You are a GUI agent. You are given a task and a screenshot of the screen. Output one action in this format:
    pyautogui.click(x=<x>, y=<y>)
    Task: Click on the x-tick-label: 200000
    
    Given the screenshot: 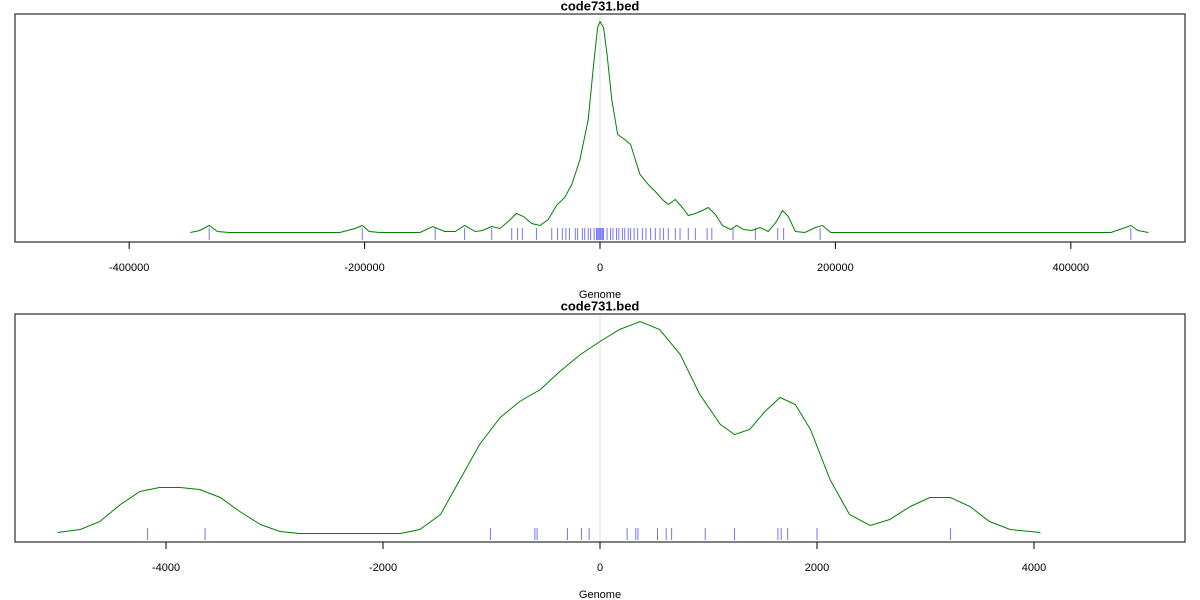 What is the action you would take?
    pyautogui.click(x=835, y=268)
    